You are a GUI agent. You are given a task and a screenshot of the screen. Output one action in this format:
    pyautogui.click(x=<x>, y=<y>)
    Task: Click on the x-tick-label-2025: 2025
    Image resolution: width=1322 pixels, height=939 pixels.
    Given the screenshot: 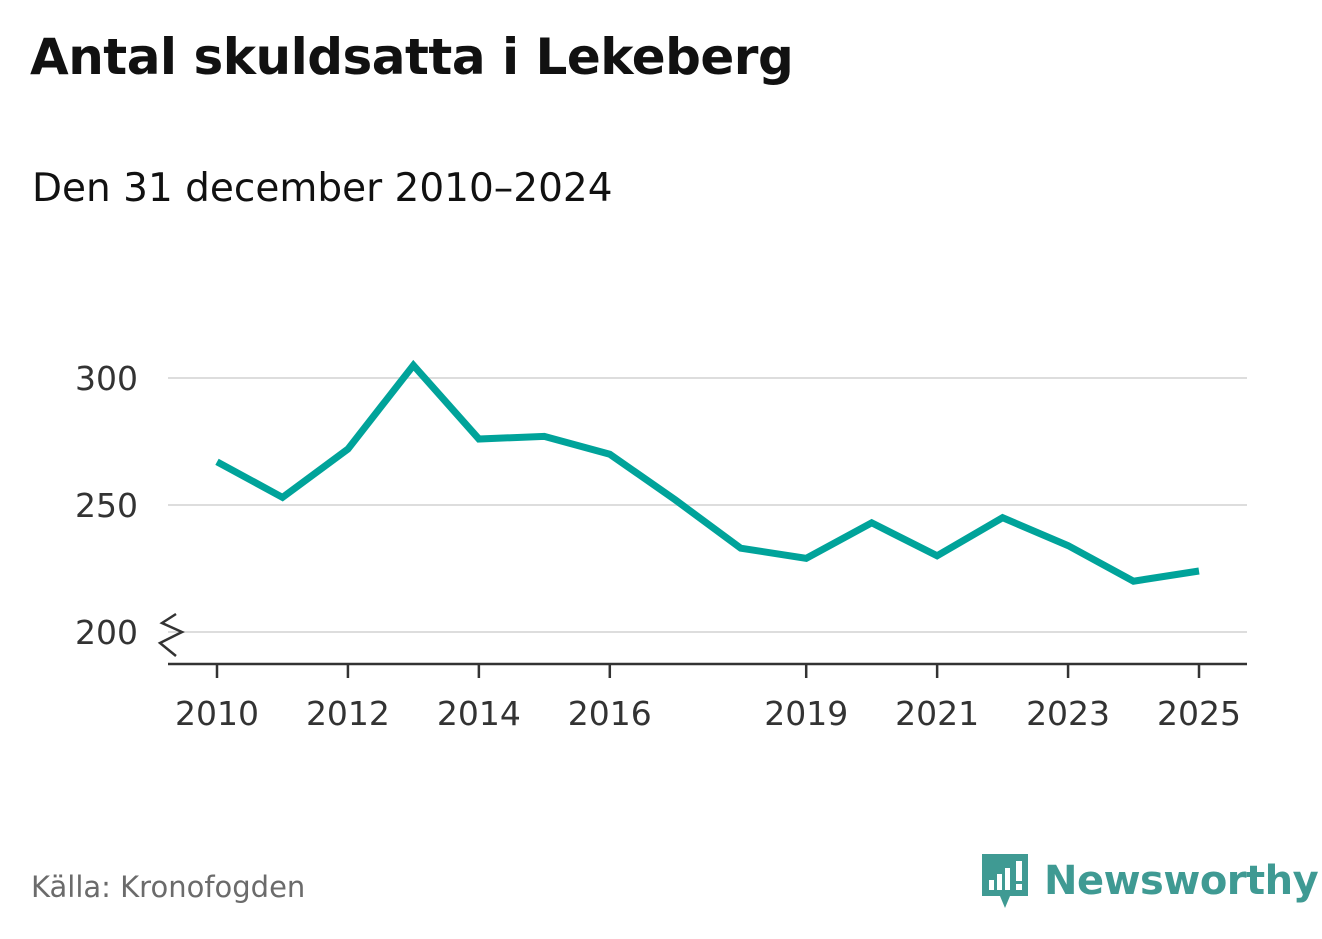 What is the action you would take?
    pyautogui.click(x=1199, y=713)
    